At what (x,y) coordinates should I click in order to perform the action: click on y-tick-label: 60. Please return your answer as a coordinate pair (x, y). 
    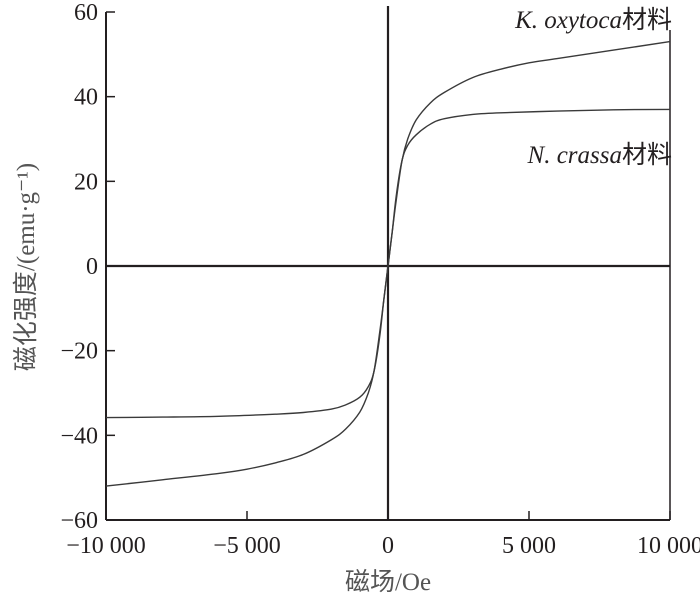
    Looking at the image, I should click on (86, 13).